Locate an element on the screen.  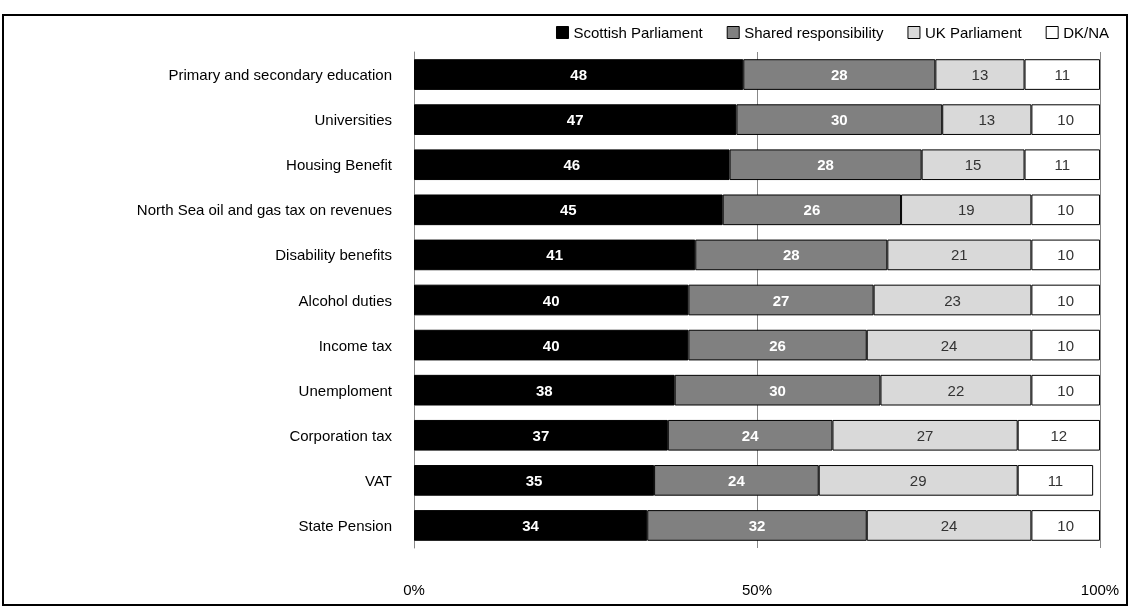
legend-label: Shared responsibility is located at coordinates (814, 32).